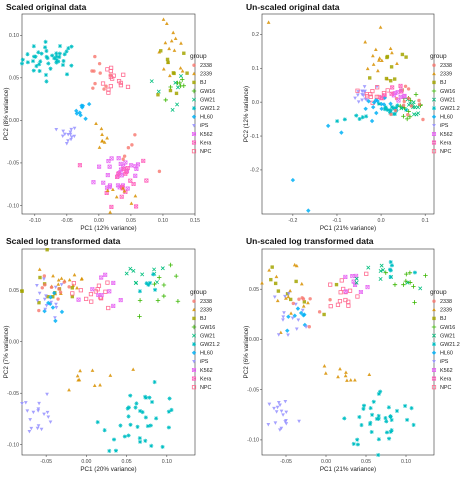 This screenshot has height=479, width=474. Describe the element at coordinates (344, 358) in the screenshot. I see `points-layer` at that location.